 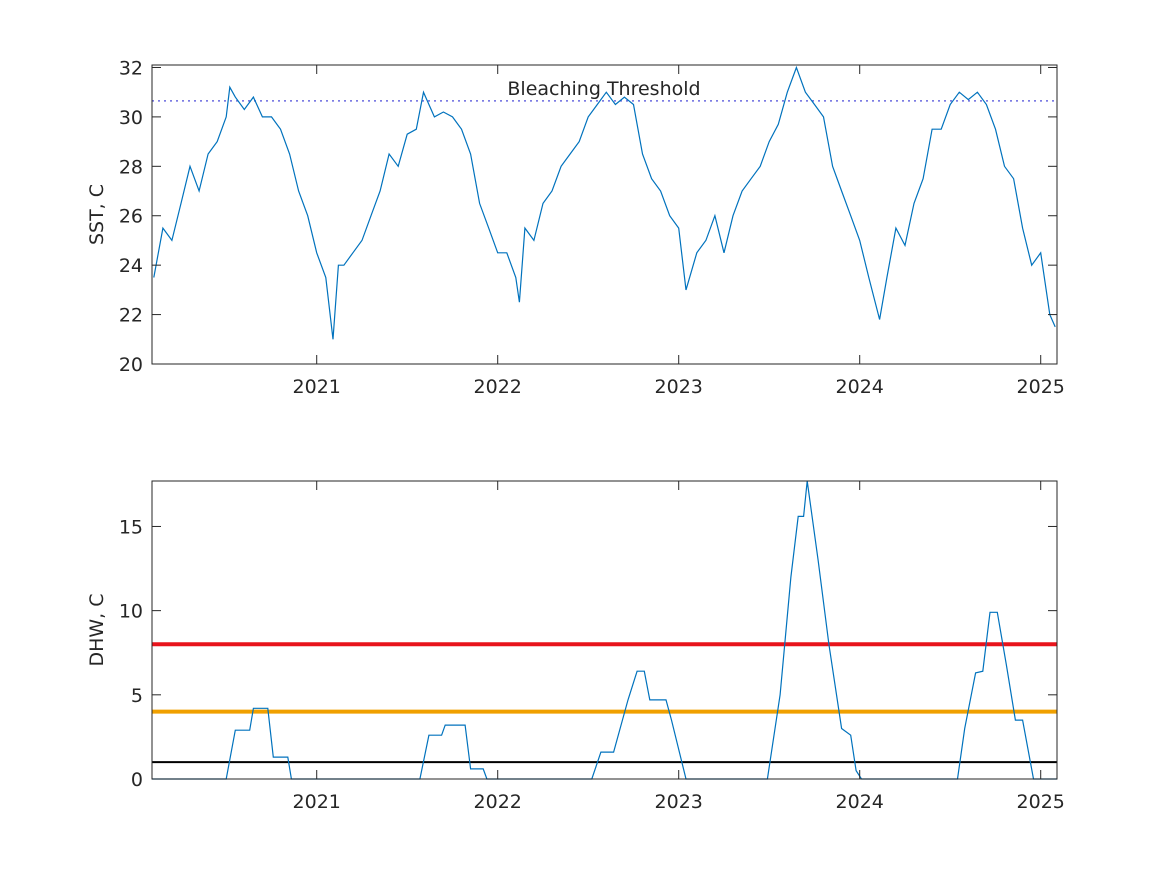 I want to click on annotation: Bleaching Threshold, so click(x=603, y=89).